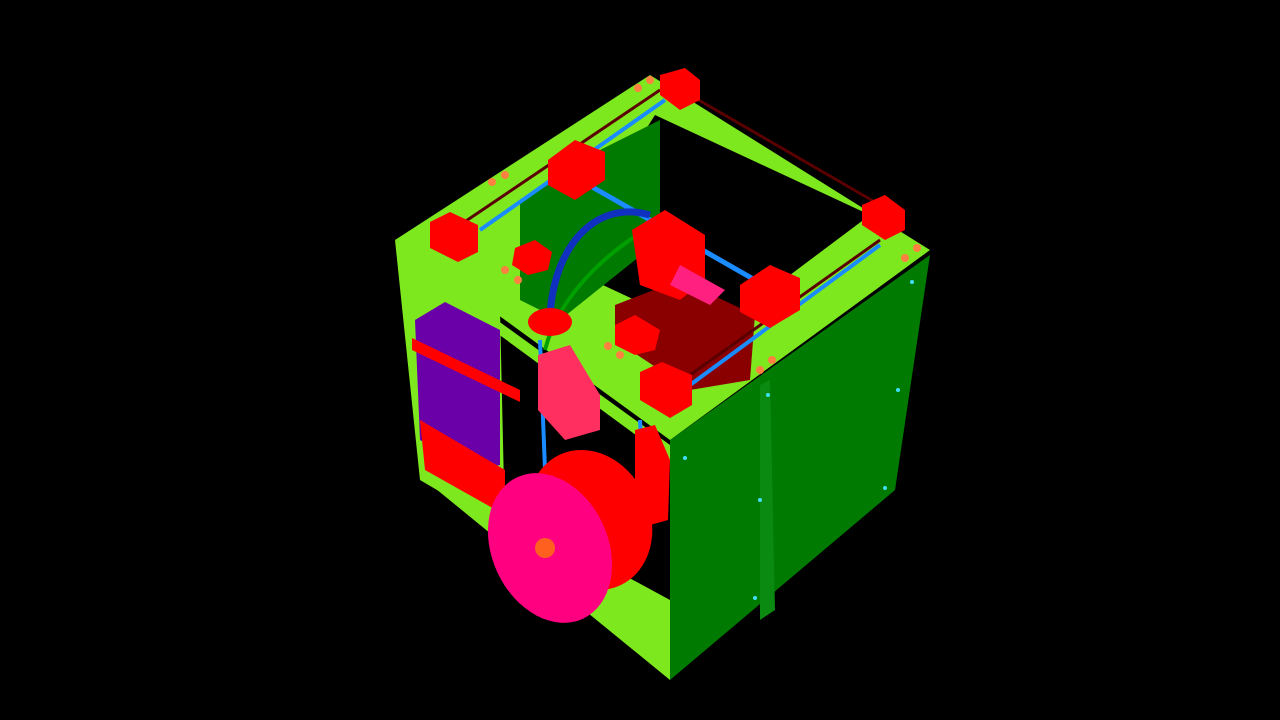 This screenshot has width=1280, height=720. Describe the element at coordinates (785, 150) in the screenshot. I see `belt-top-back` at that location.